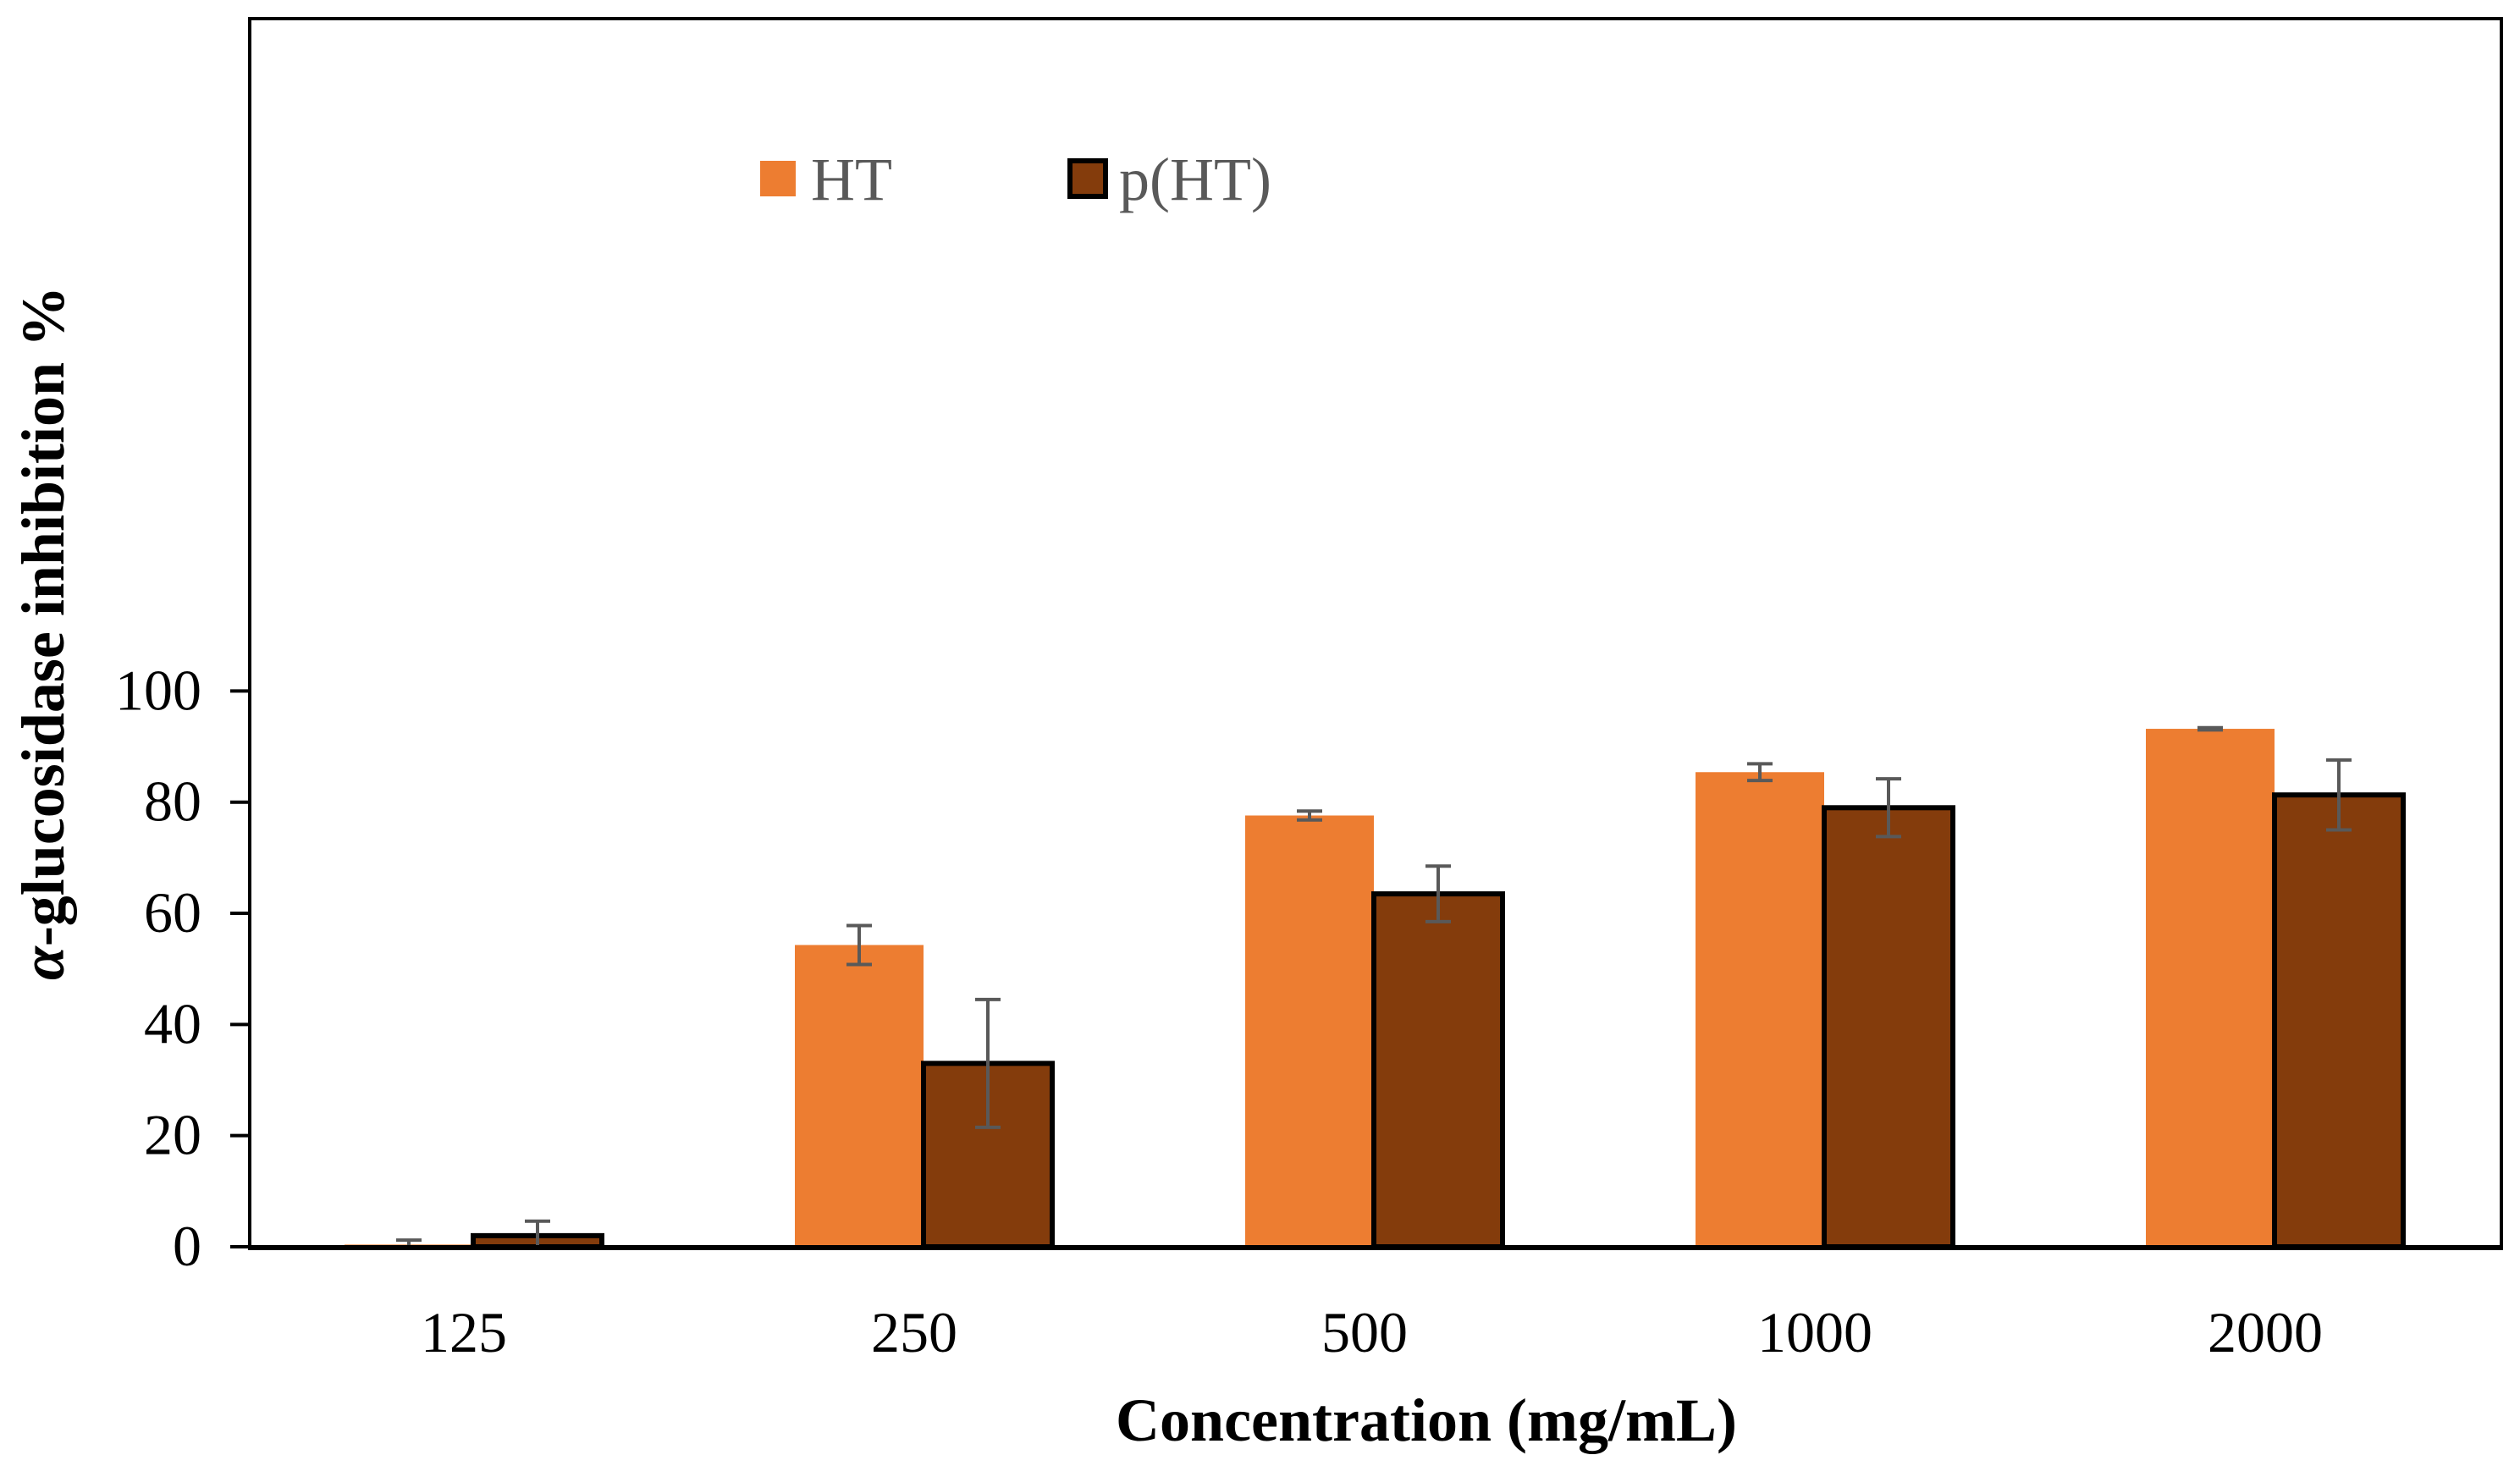 The width and height of the screenshot is (2520, 1477). I want to click on y-tick-label: 60, so click(172, 912).